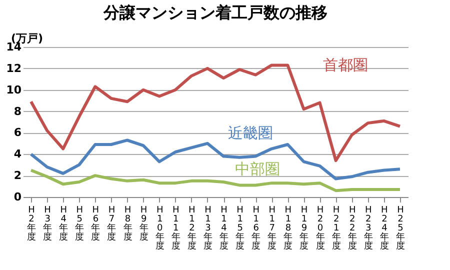 This screenshot has height=270, width=450. I want to click on y-tick-label: 0, so click(18, 197).